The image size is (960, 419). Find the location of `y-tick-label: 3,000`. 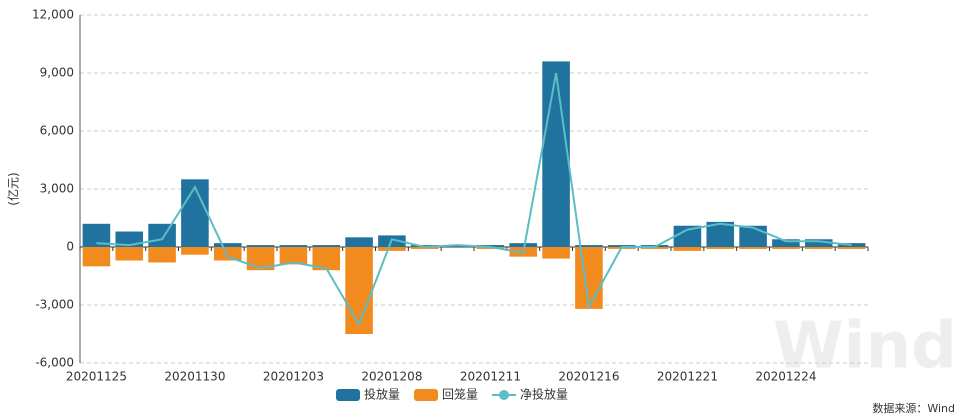

y-tick-label: 3,000 is located at coordinates (57, 189).